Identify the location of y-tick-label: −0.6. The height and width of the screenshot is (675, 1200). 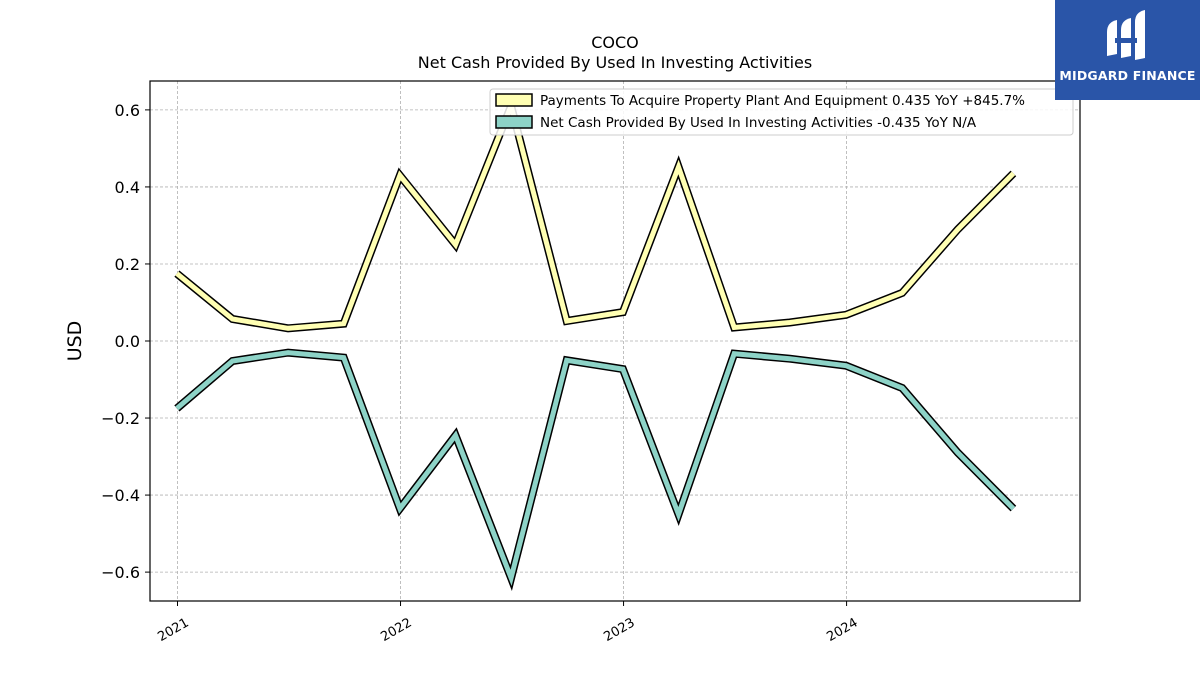
(120, 572).